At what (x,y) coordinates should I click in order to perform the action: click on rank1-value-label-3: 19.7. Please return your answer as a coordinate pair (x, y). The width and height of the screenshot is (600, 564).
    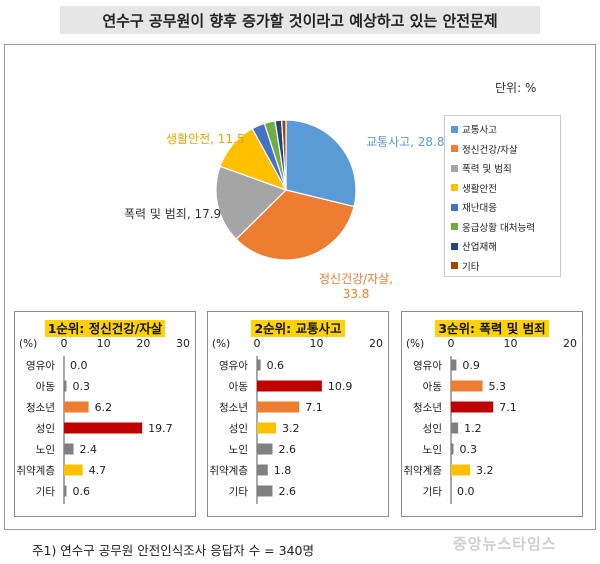
    Looking at the image, I should click on (160, 428).